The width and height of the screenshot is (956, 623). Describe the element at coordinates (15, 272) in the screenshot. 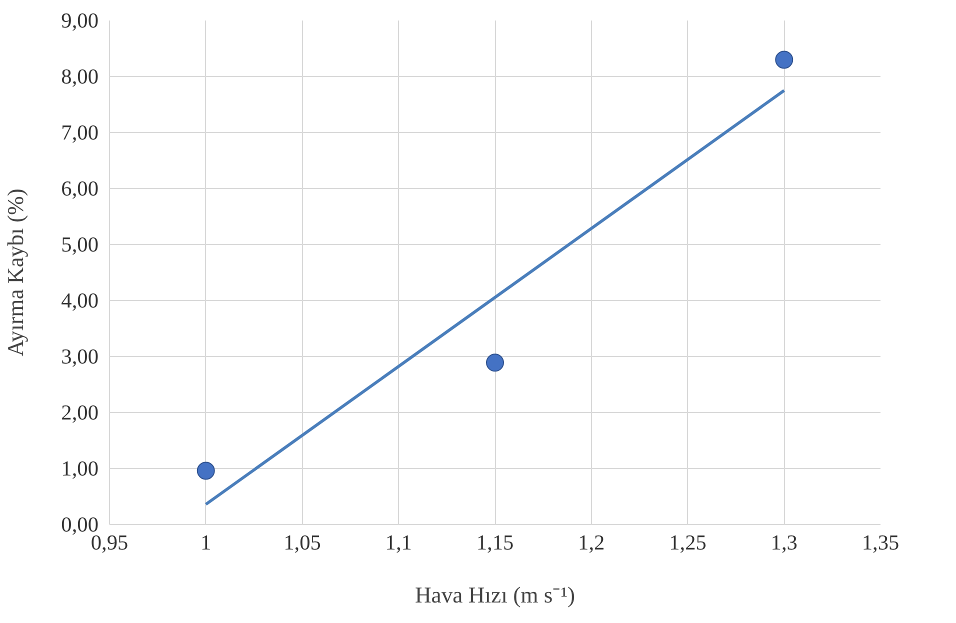

I see `y-axis-title: Ayırma Kaybı (%)` at that location.